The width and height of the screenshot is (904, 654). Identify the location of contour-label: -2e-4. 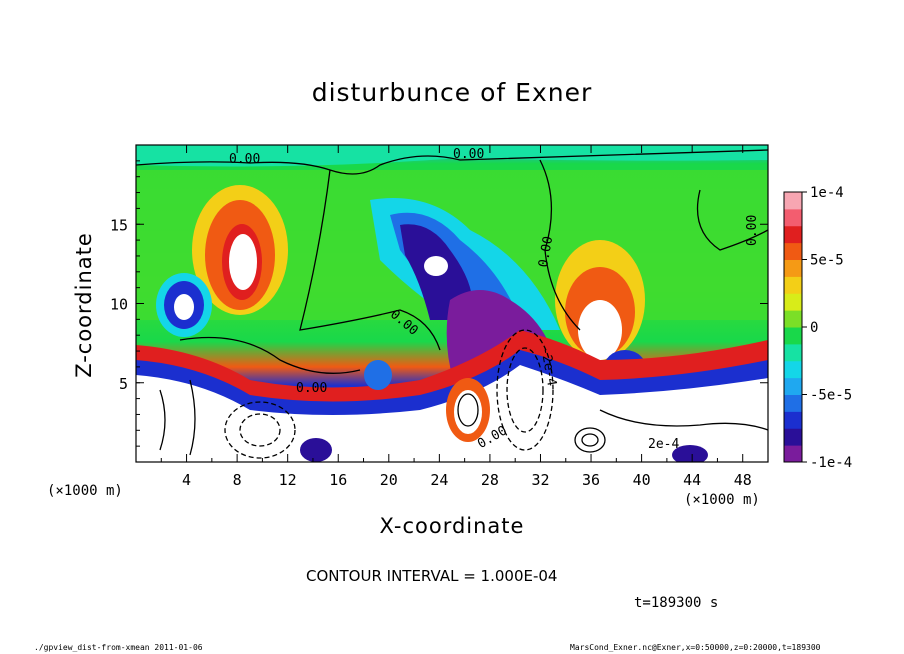
(548, 366).